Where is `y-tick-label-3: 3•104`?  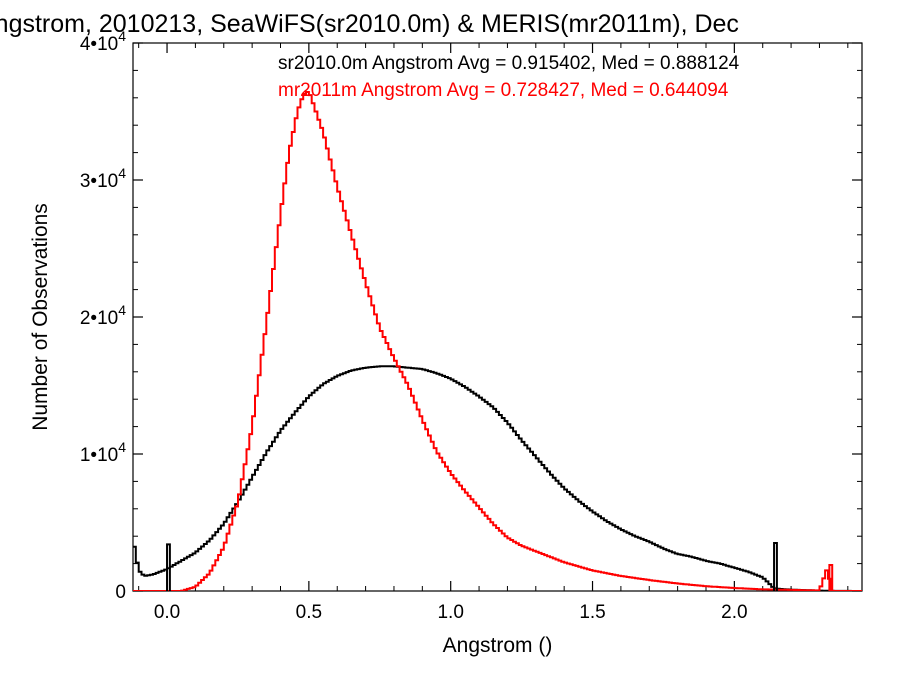
y-tick-label-3: 3•104 is located at coordinates (103, 178).